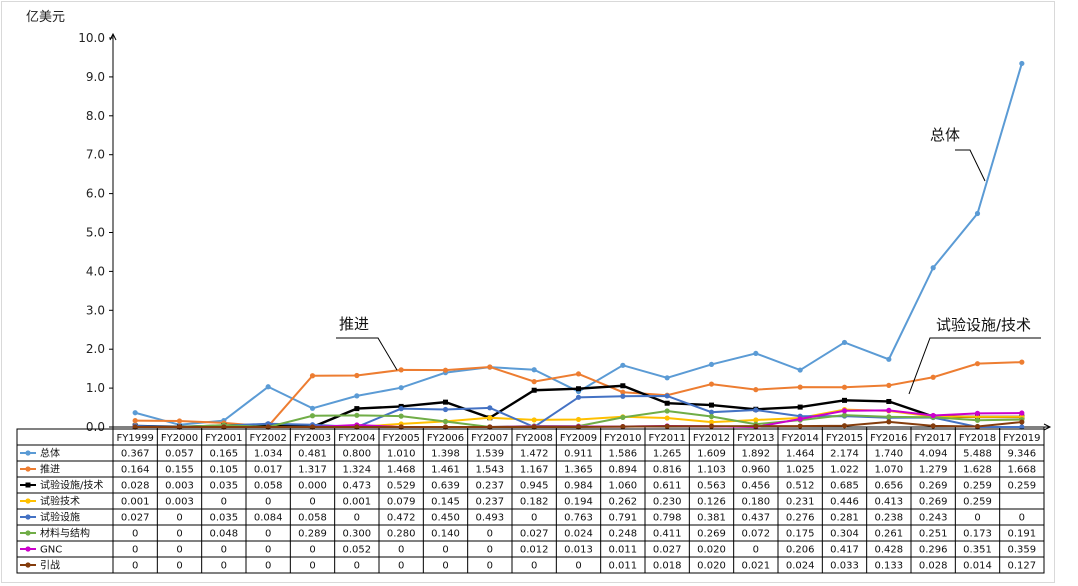 The width and height of the screenshot is (1078, 586). I want to click on data-label: 0.027, so click(534, 534).